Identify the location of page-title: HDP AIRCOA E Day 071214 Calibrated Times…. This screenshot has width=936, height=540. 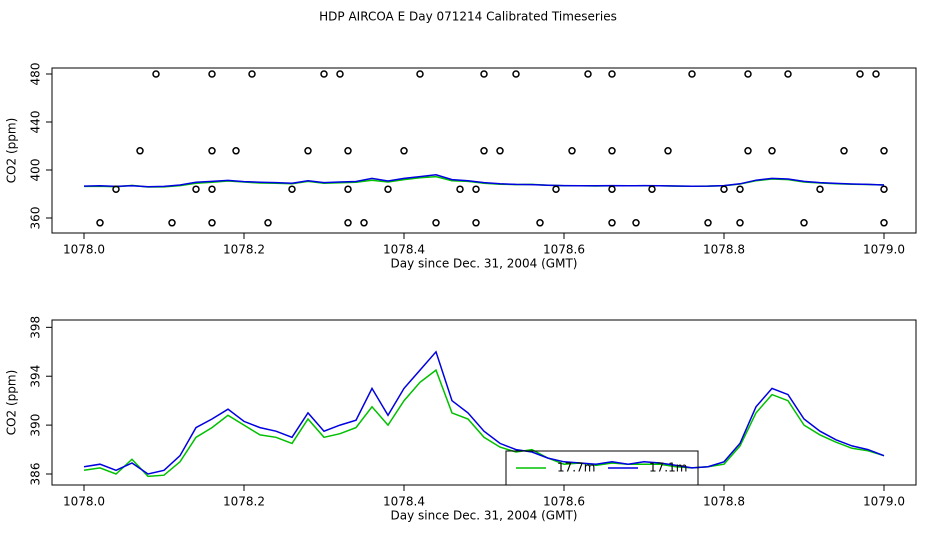
(468, 17).